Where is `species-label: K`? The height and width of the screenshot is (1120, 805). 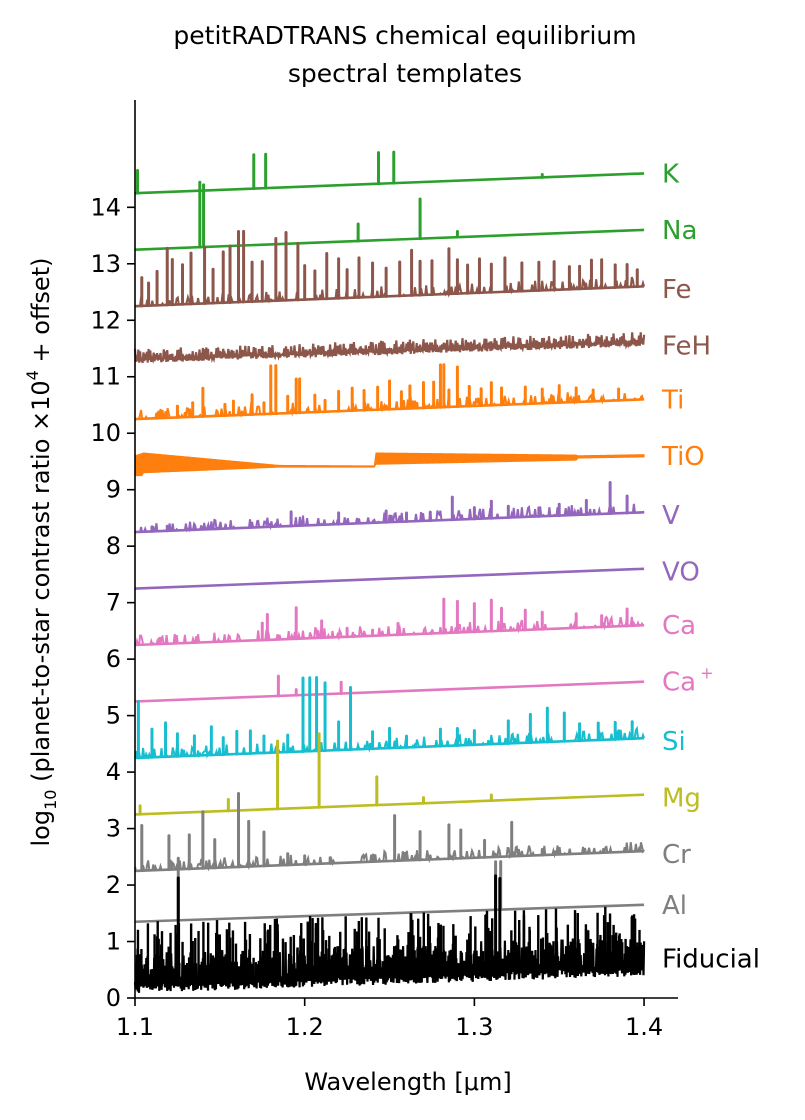
species-label: K is located at coordinates (671, 174).